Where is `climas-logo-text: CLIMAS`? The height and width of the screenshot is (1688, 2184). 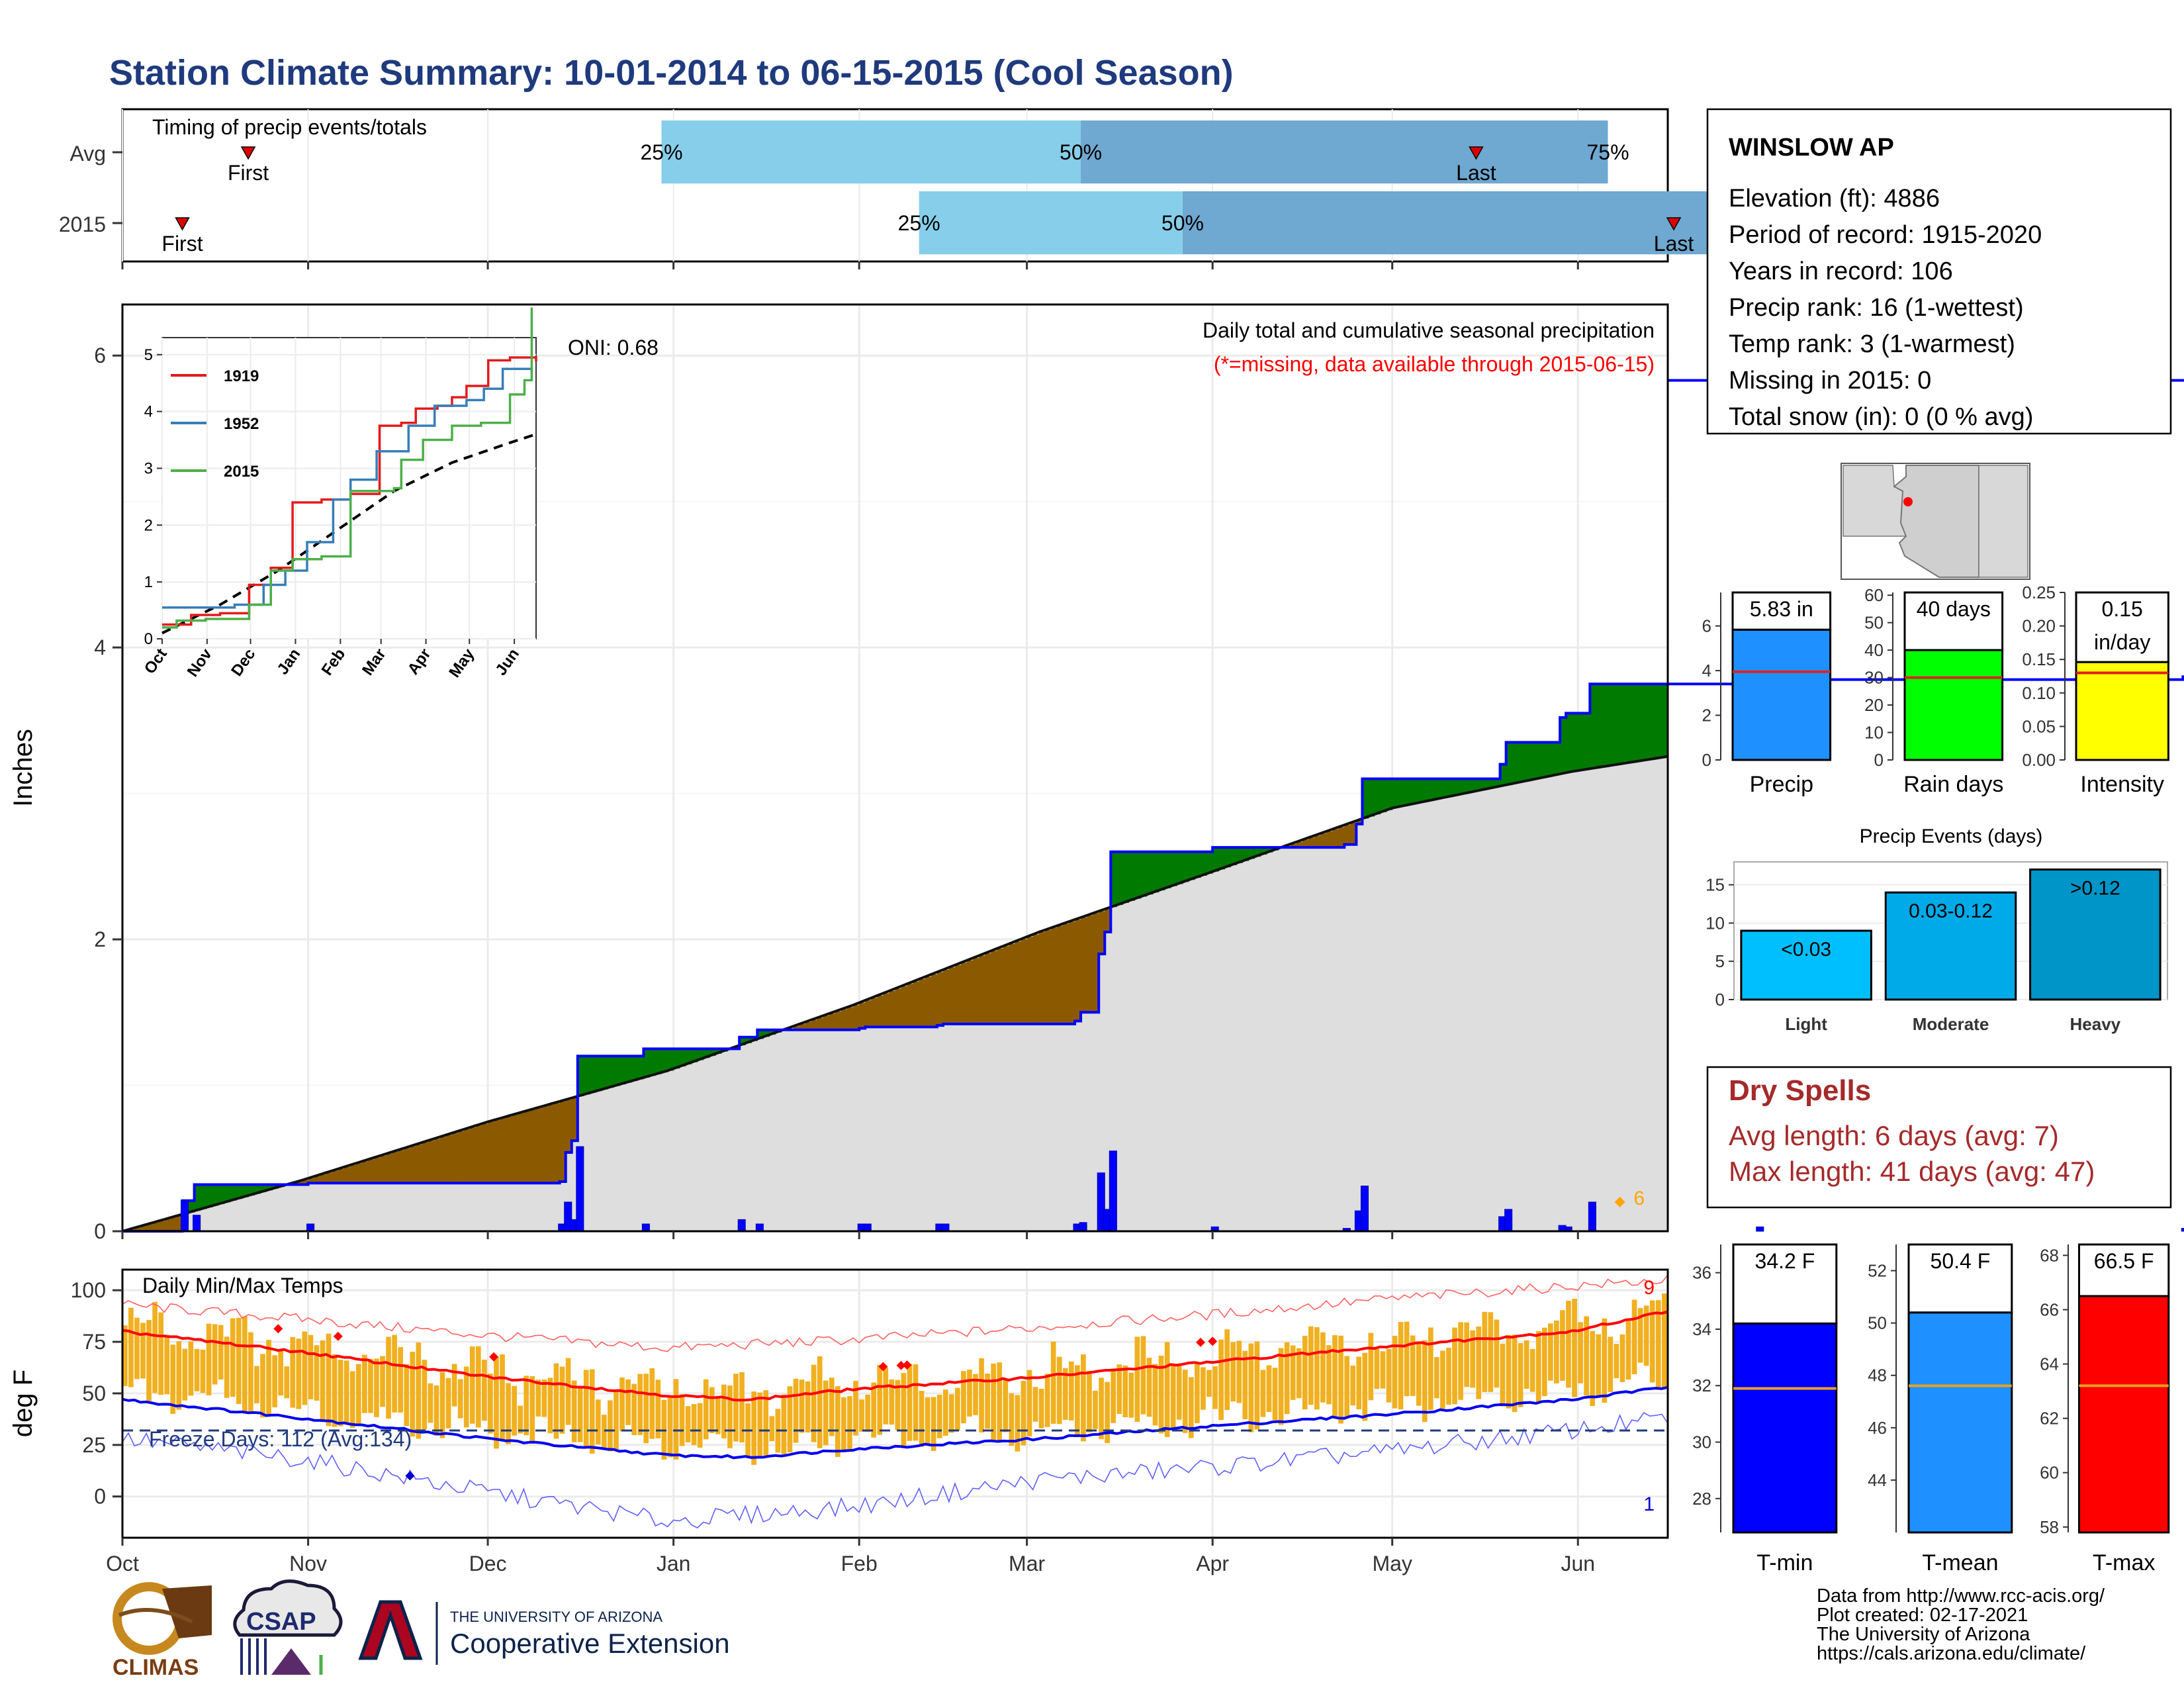 climas-logo-text: CLIMAS is located at coordinates (156, 1667).